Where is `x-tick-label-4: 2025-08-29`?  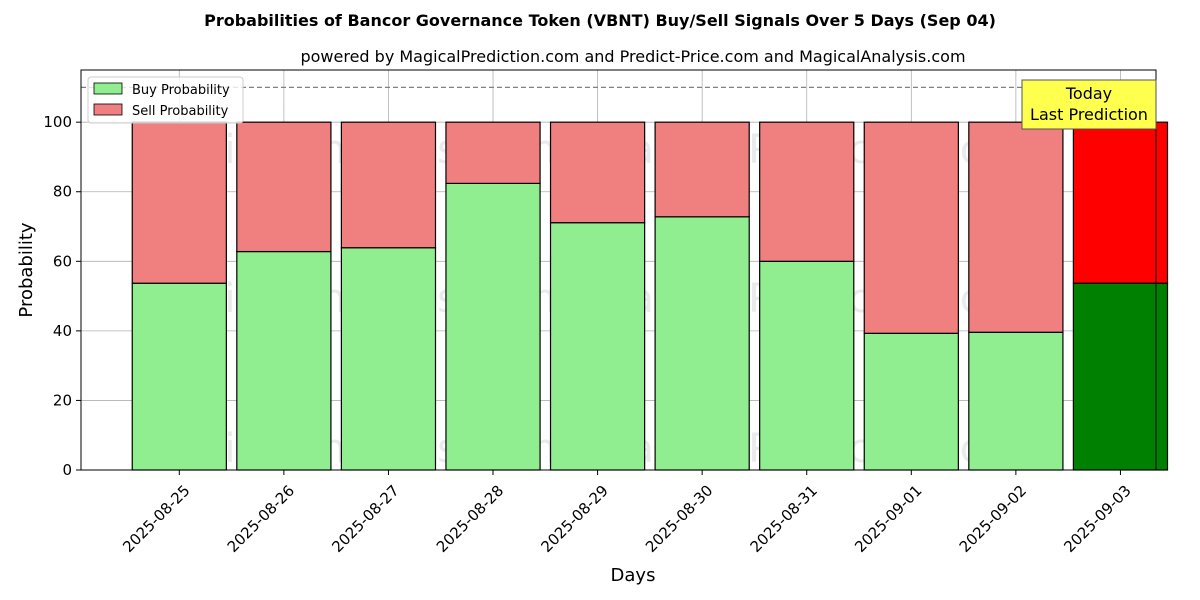 x-tick-label-4: 2025-08-29 is located at coordinates (574, 519).